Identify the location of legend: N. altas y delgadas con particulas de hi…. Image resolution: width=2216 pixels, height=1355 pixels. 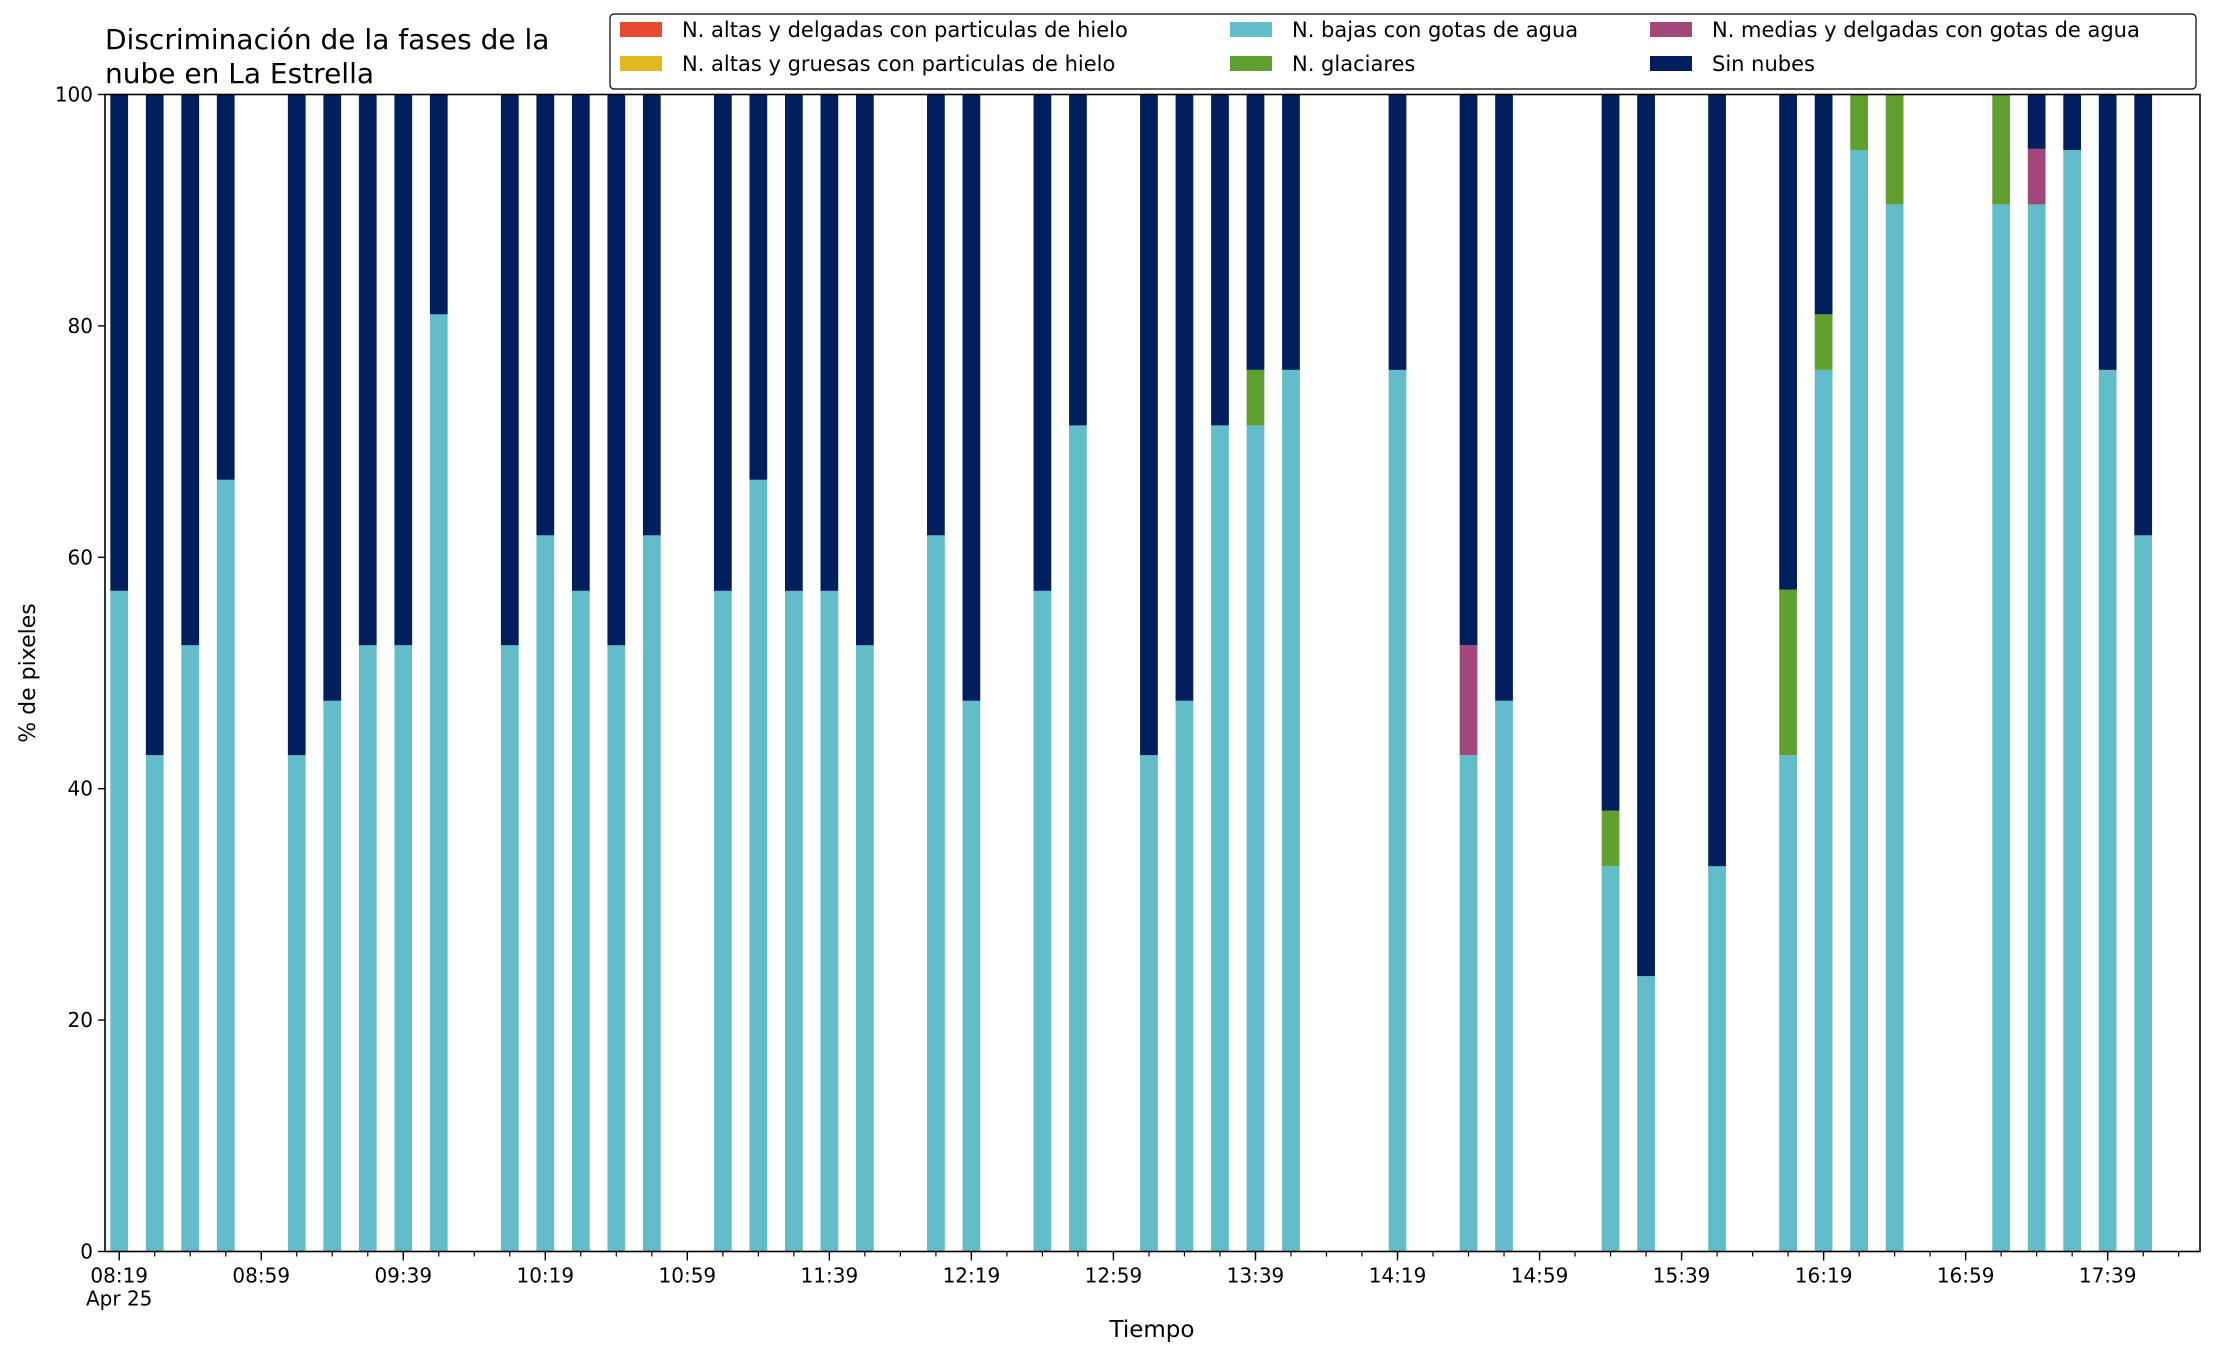
(1403, 51).